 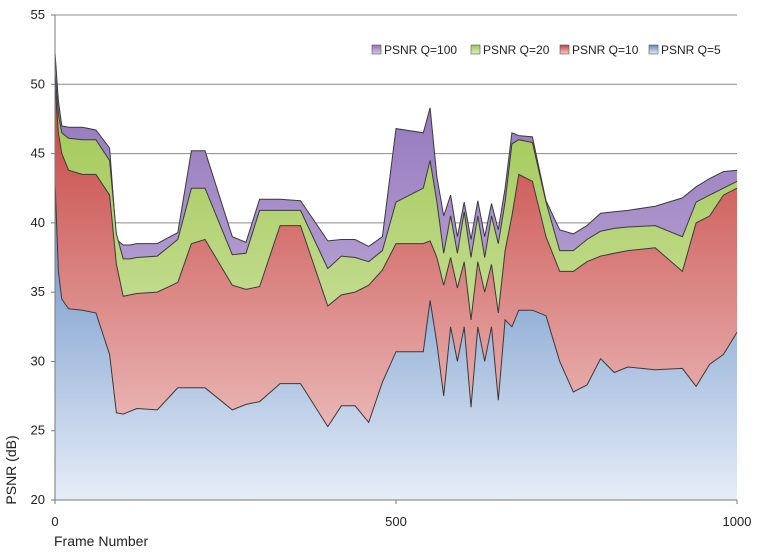 I want to click on y-tick-label-45: 45, so click(x=38, y=153).